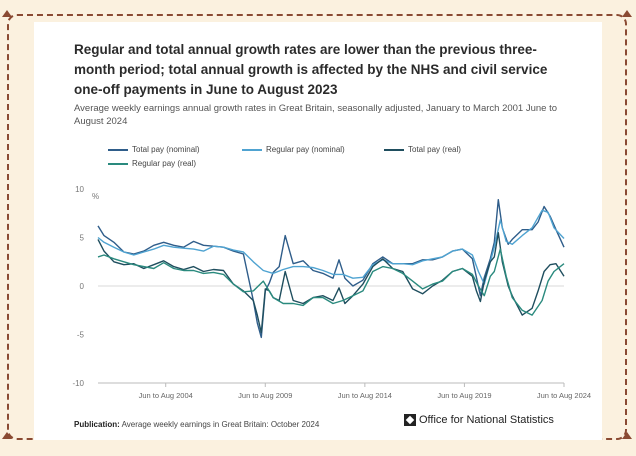 This screenshot has height=456, width=636. I want to click on x-tick-label: Jun to Aug 2024, so click(564, 395).